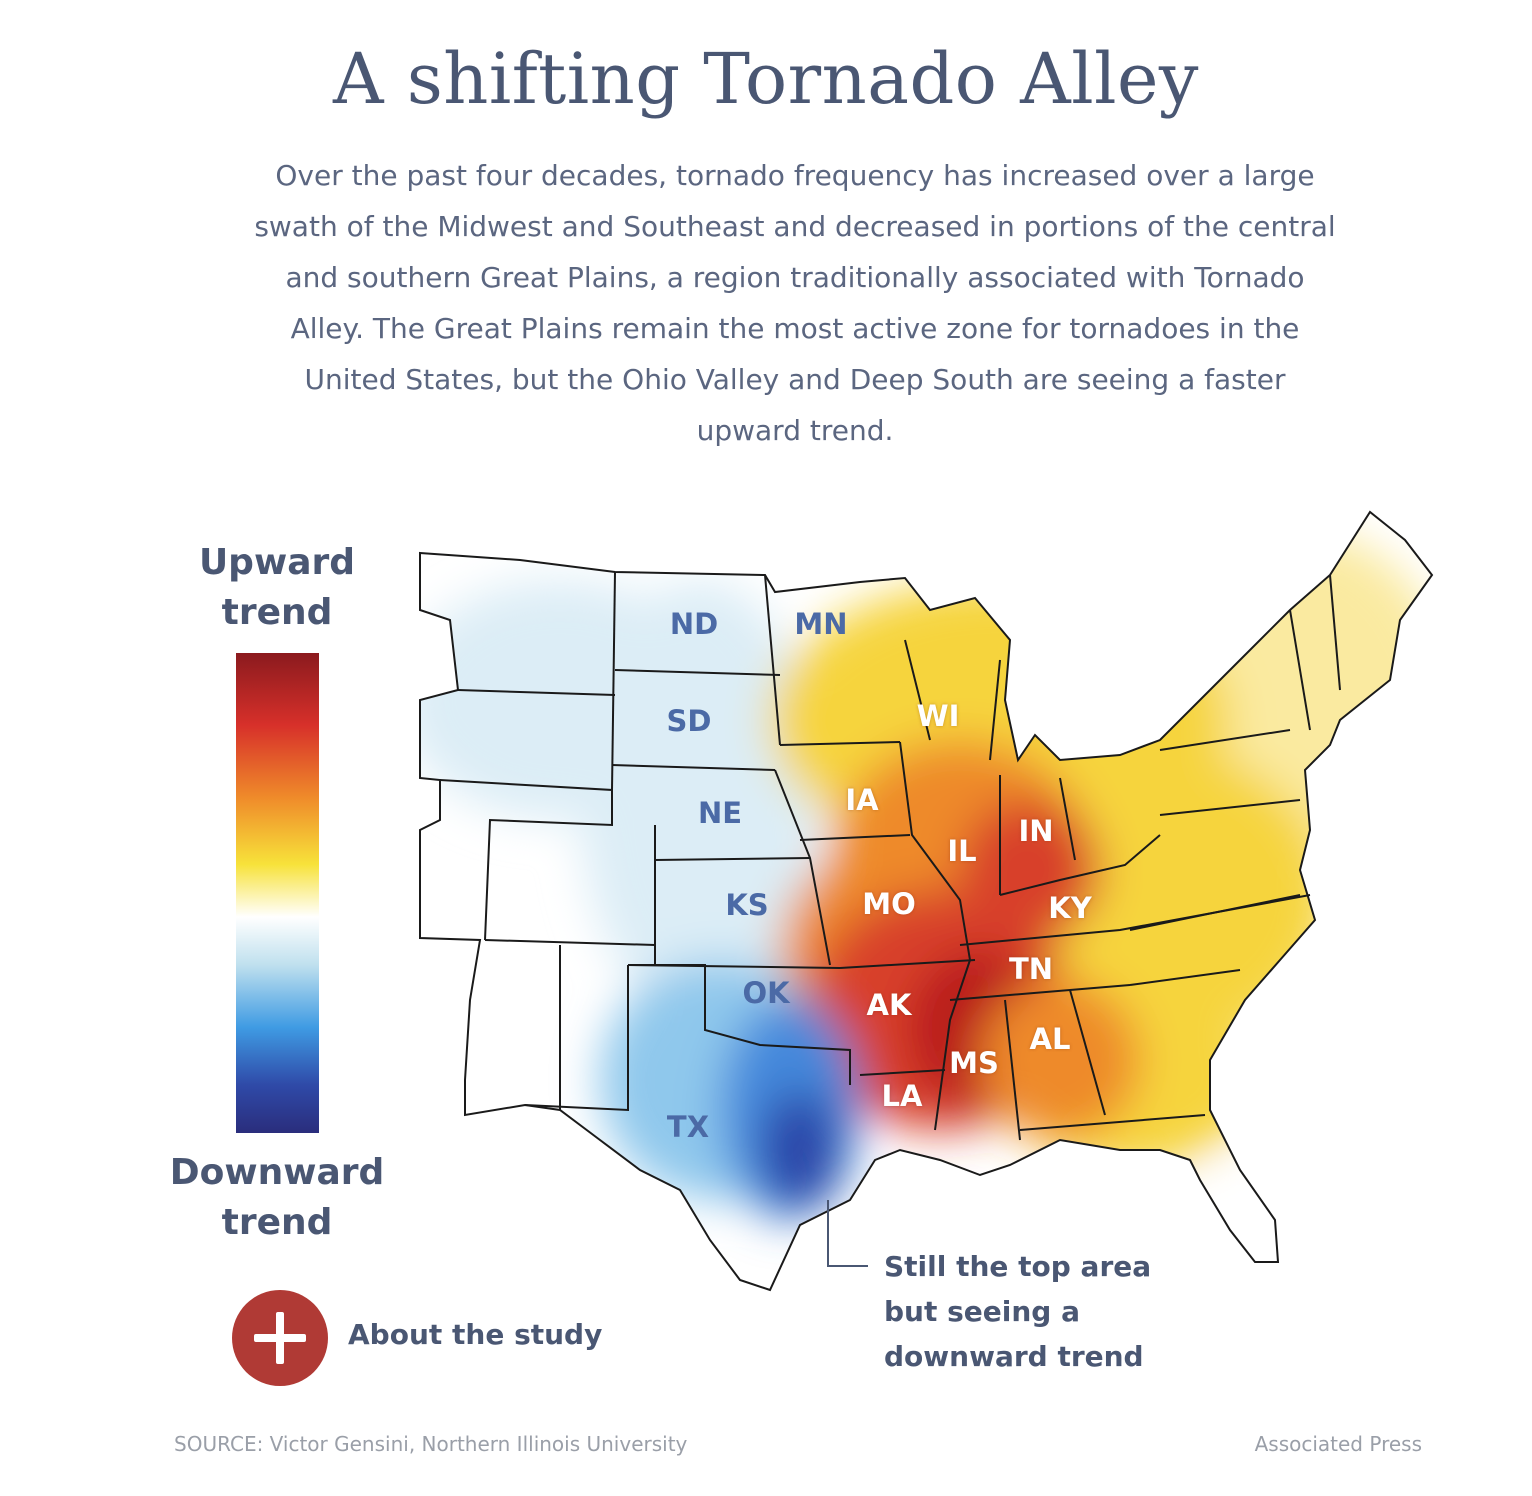 This screenshot has height=1496, width=1532. Describe the element at coordinates (935, 936) in the screenshot. I see `border-mississippi` at that location.